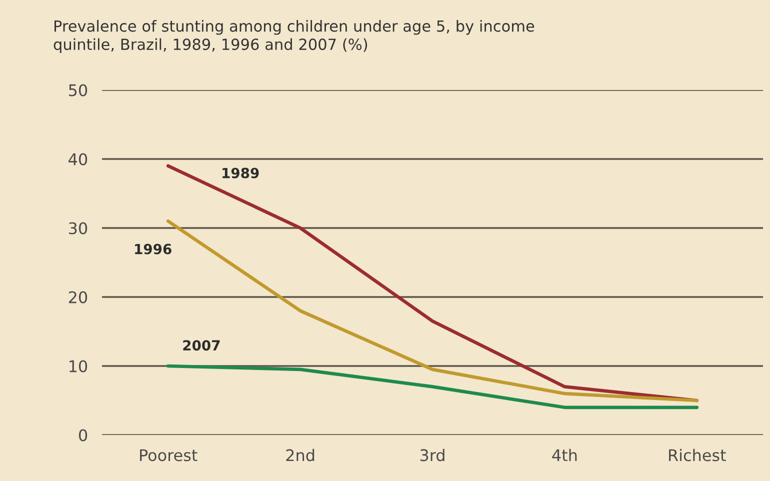  Describe the element at coordinates (78, 297) in the screenshot. I see `y-tick-label: 20` at that location.